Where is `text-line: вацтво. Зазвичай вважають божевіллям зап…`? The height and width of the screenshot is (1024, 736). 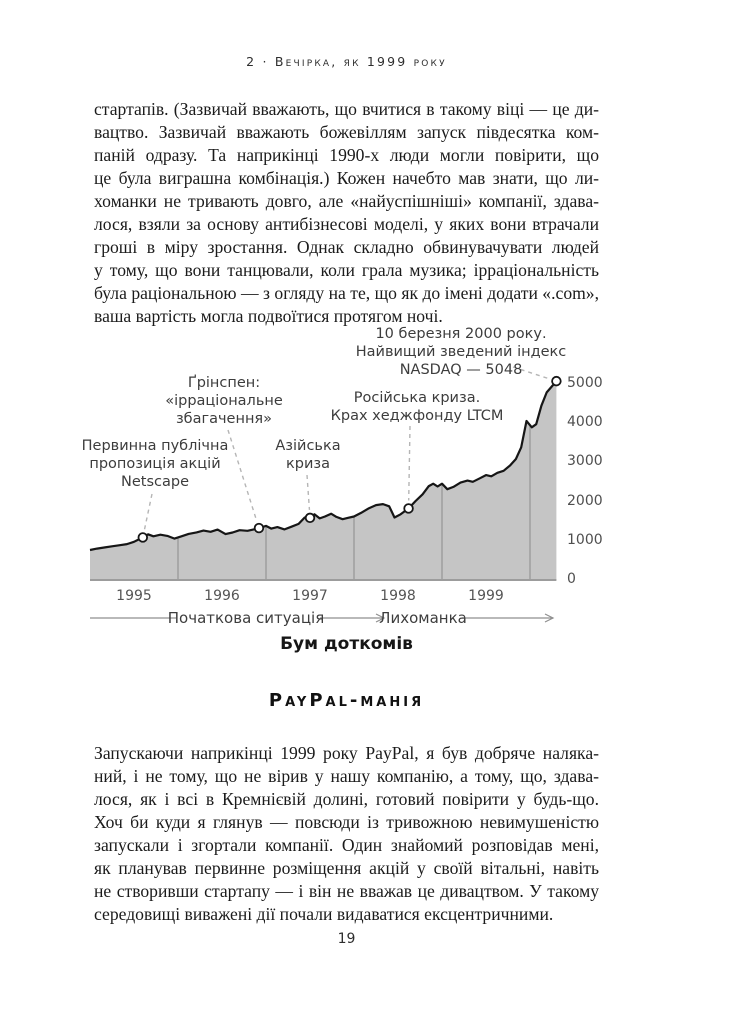
text-line: вацтво. Зазвичай вважають божевіллям зап… is located at coordinates (346, 132).